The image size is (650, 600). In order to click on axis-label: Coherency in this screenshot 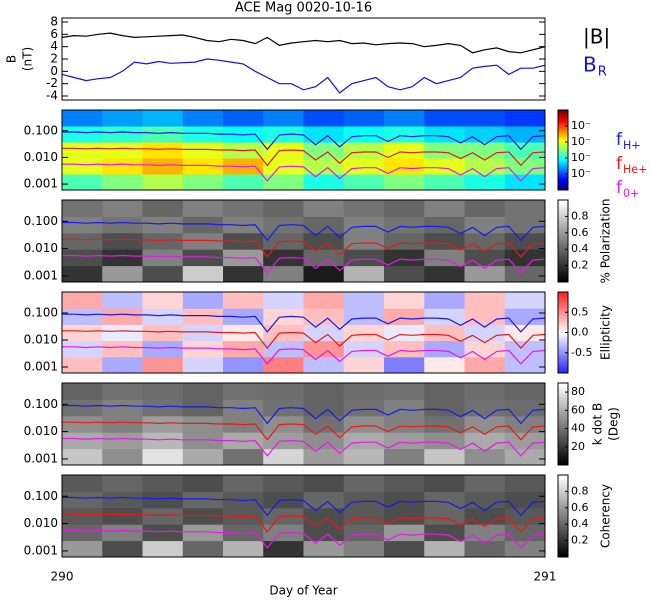, I will do `click(606, 516)`.